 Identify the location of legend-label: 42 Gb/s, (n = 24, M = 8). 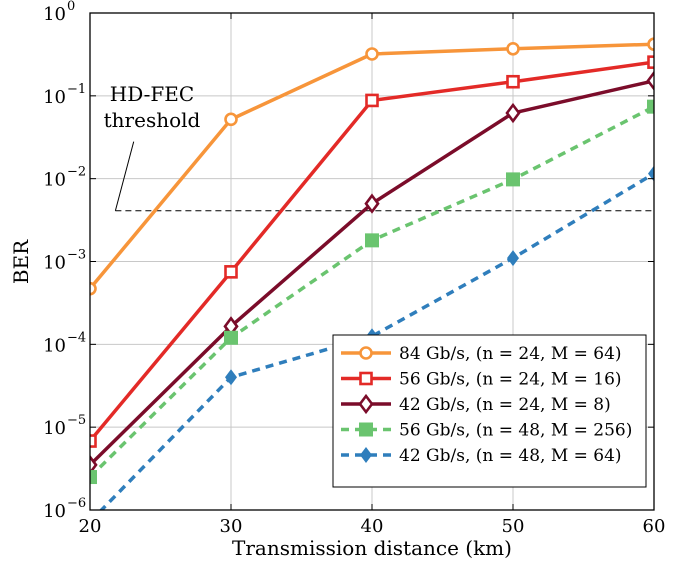
(505, 405).